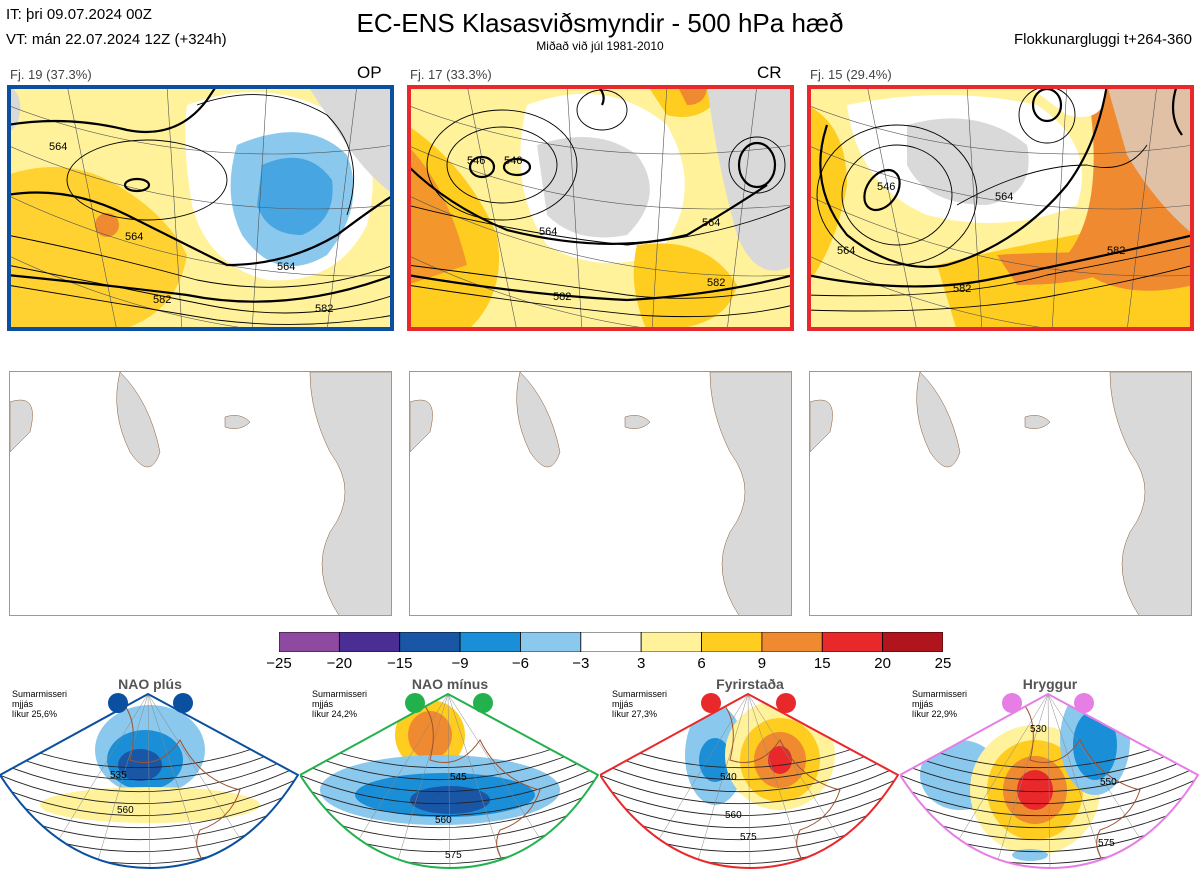 This screenshot has height=871, width=1200. Describe the element at coordinates (750, 684) in the screenshot. I see `regime-title: Fyrirstaða` at that location.